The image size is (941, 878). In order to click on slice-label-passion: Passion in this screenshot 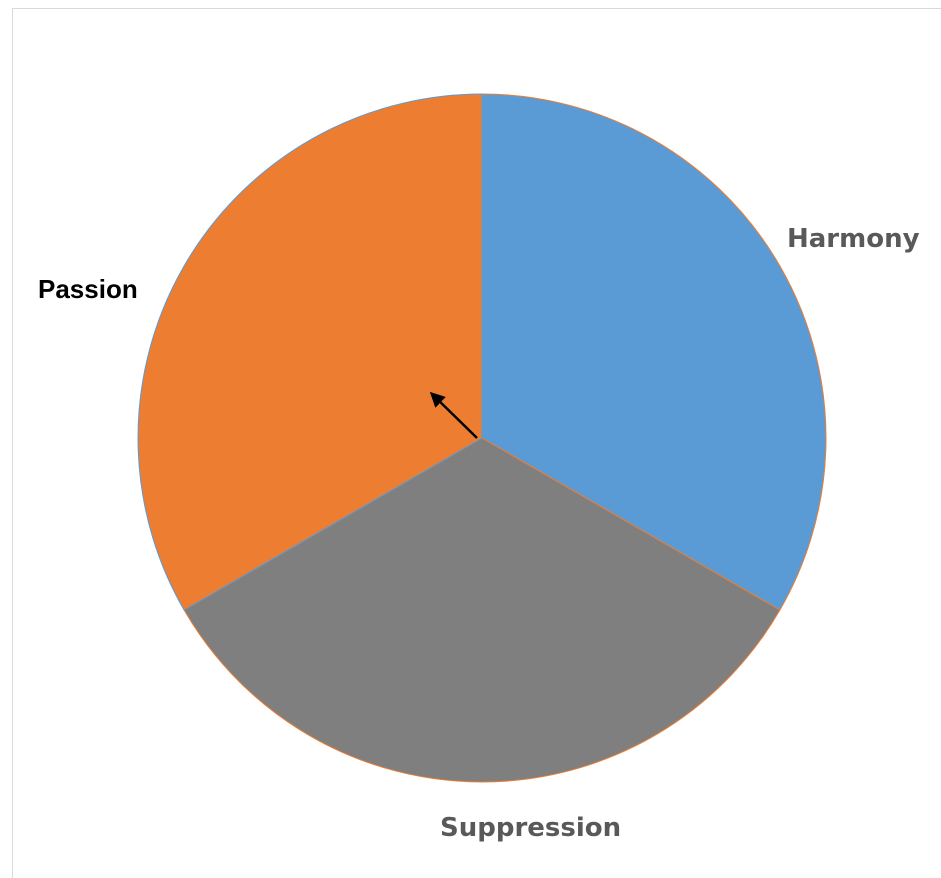, I will do `click(88, 289)`.